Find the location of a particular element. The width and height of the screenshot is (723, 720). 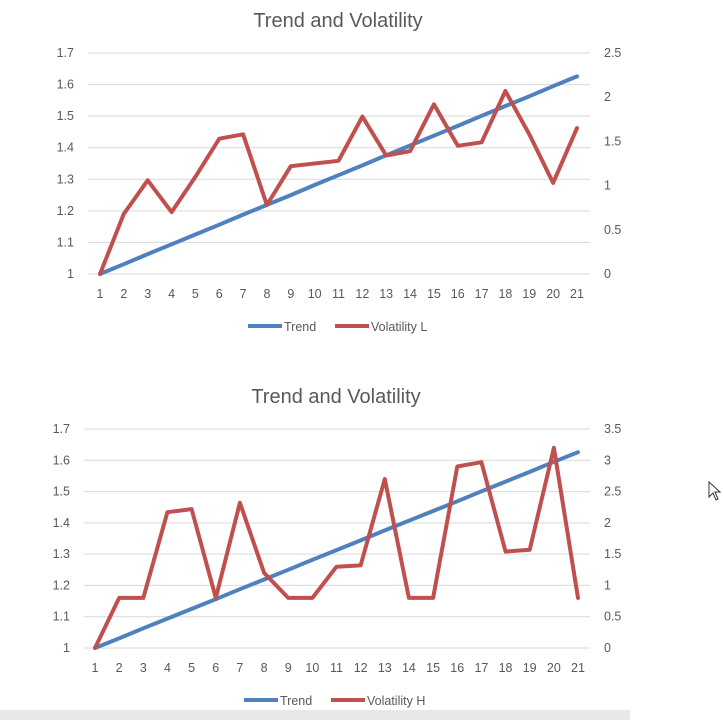

right-axis-ticks: 0 0.5 1 1.5 2 2.5 is located at coordinates (612, 163).